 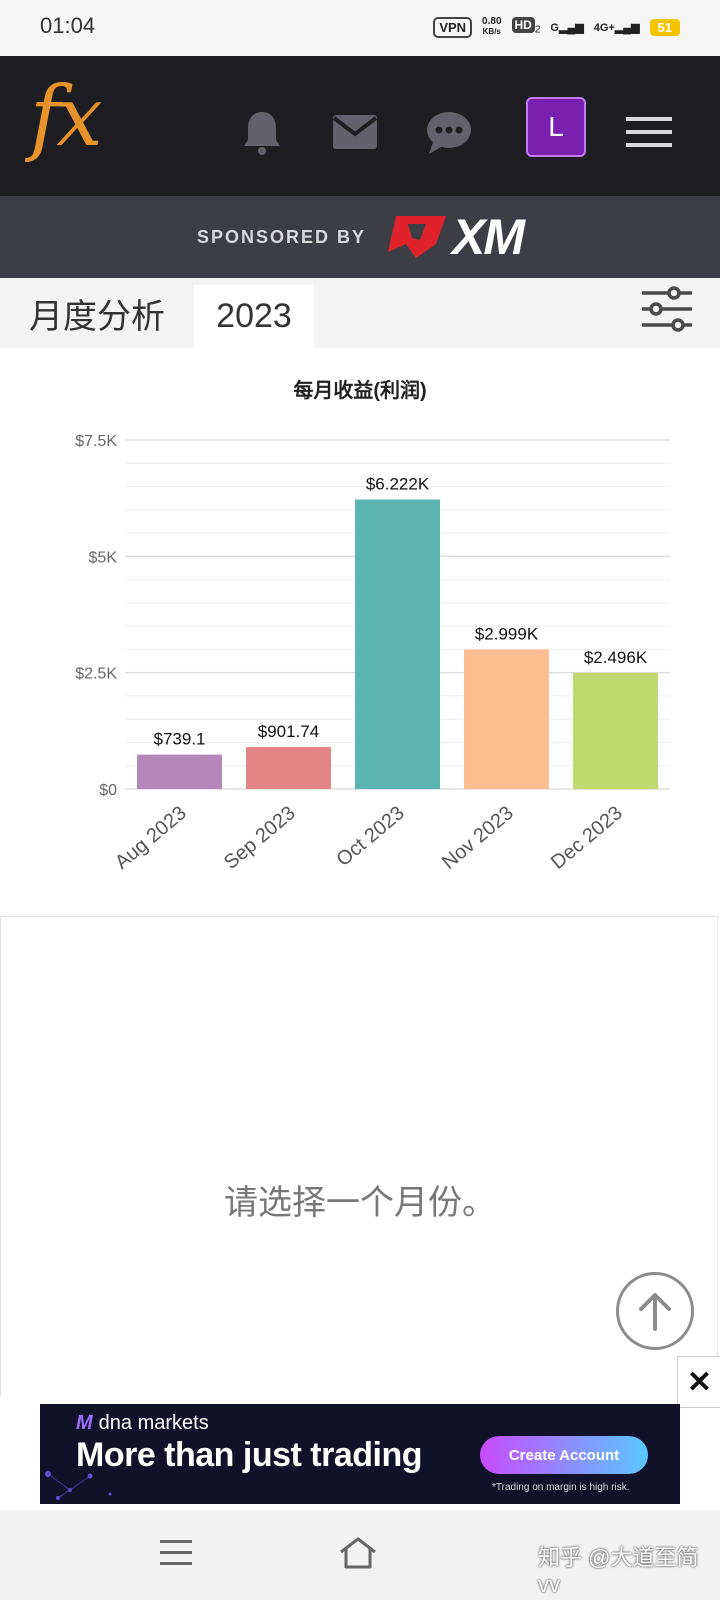 What do you see at coordinates (398, 483) in the screenshot?
I see `bar-value-label: $6.222K` at bounding box center [398, 483].